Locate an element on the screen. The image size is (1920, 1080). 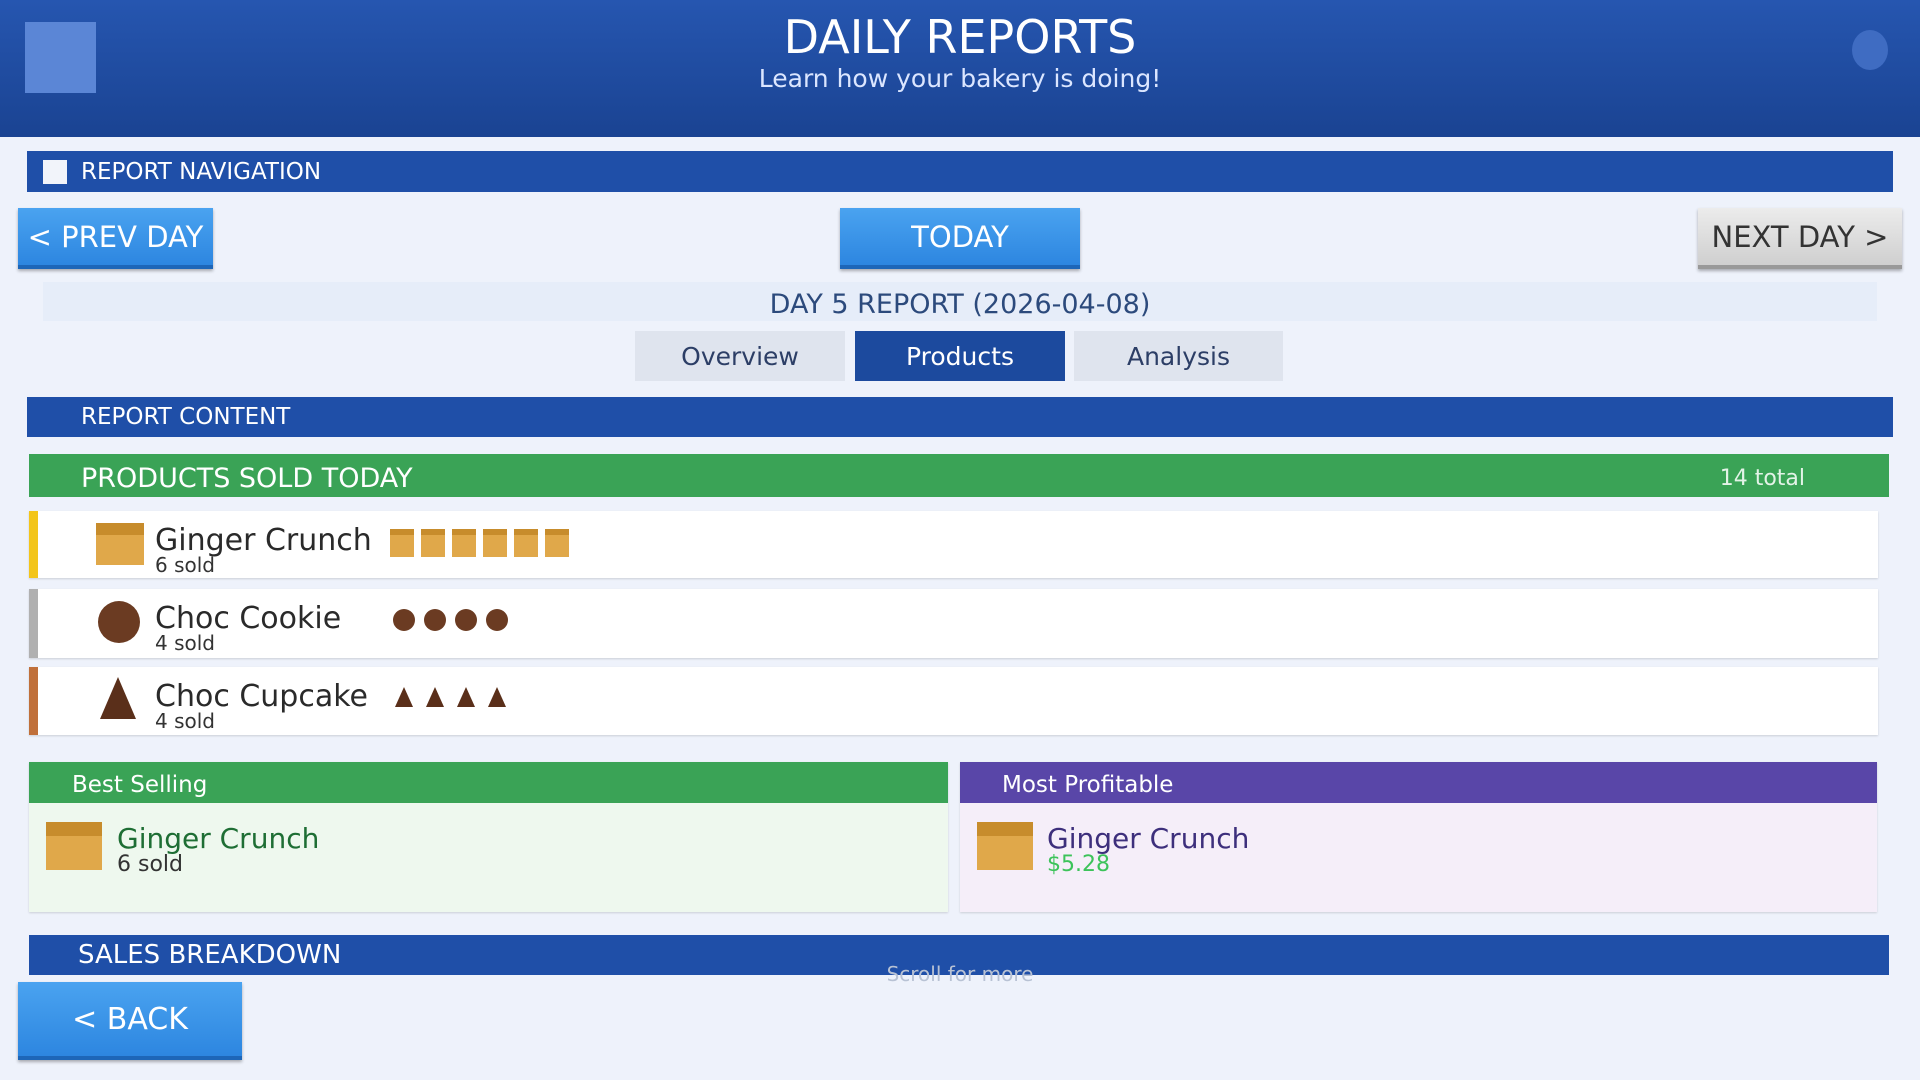
breakdown-title: SALES BREAKDOWN is located at coordinates (210, 955).